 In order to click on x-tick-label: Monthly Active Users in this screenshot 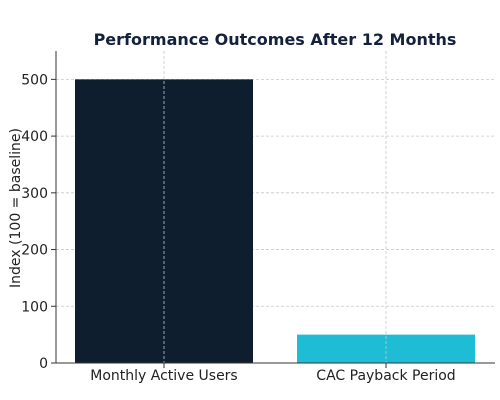, I will do `click(163, 376)`.